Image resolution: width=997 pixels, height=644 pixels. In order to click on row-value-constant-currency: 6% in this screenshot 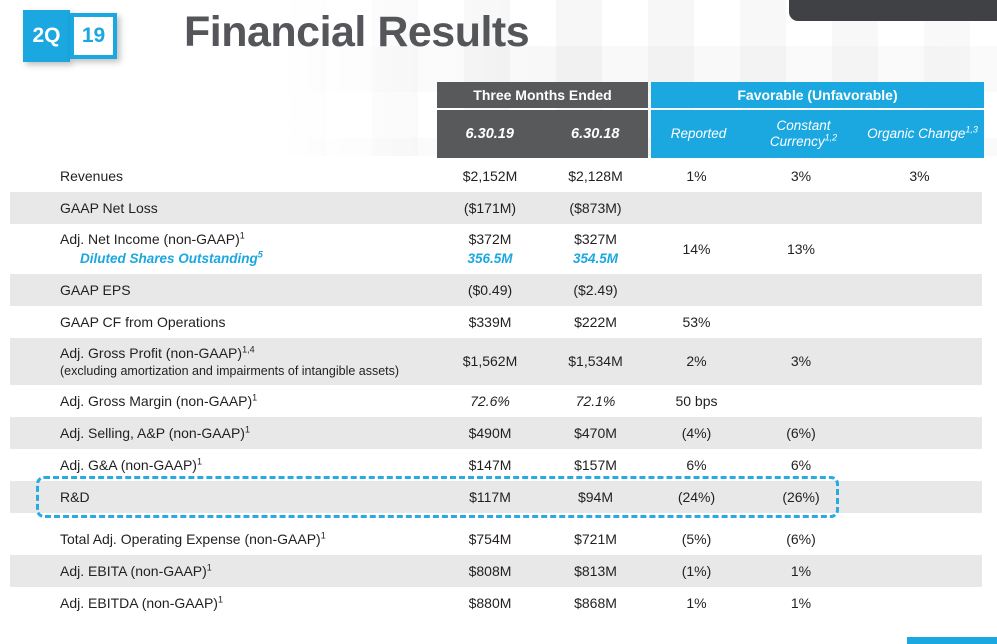, I will do `click(801, 464)`.